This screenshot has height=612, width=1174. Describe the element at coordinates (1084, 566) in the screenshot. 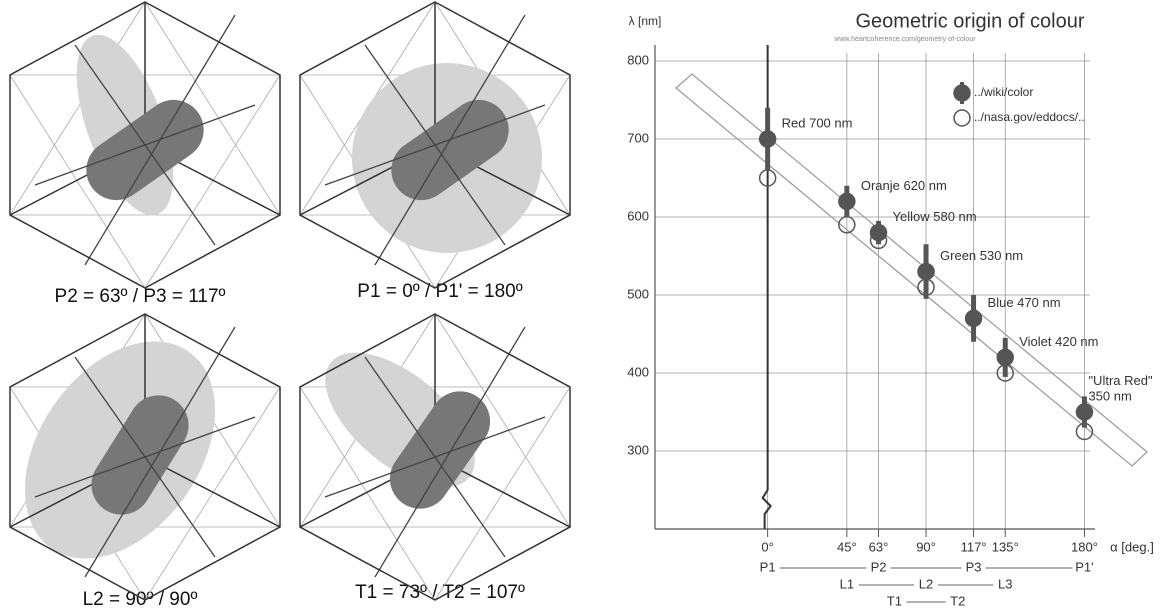

I see `angle-label: P1'` at that location.